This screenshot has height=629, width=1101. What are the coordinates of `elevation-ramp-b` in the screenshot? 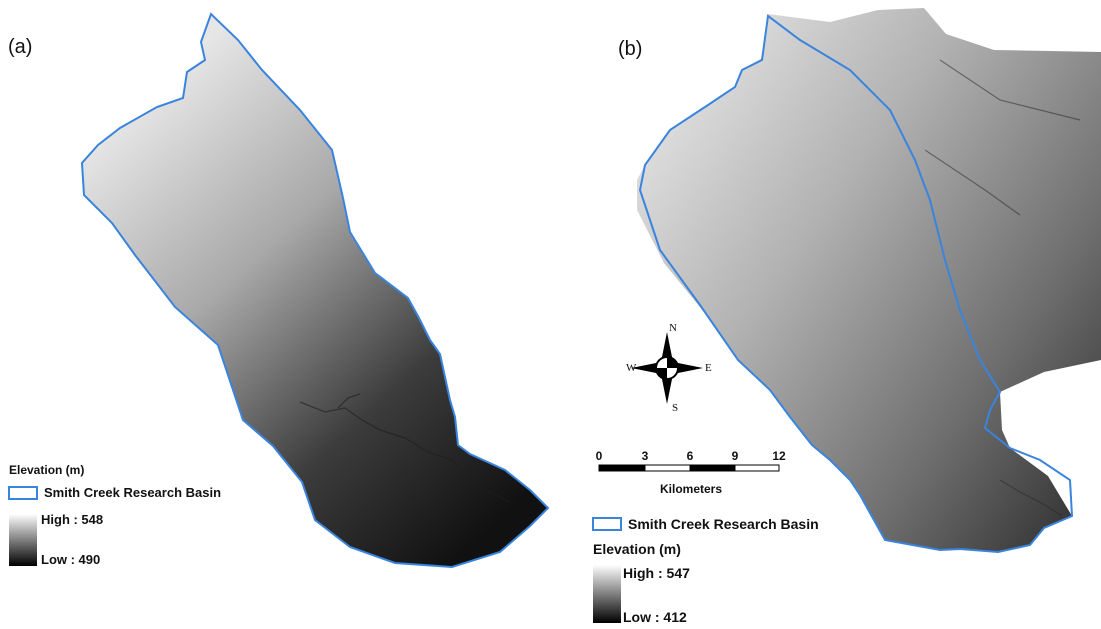 It's located at (607, 594).